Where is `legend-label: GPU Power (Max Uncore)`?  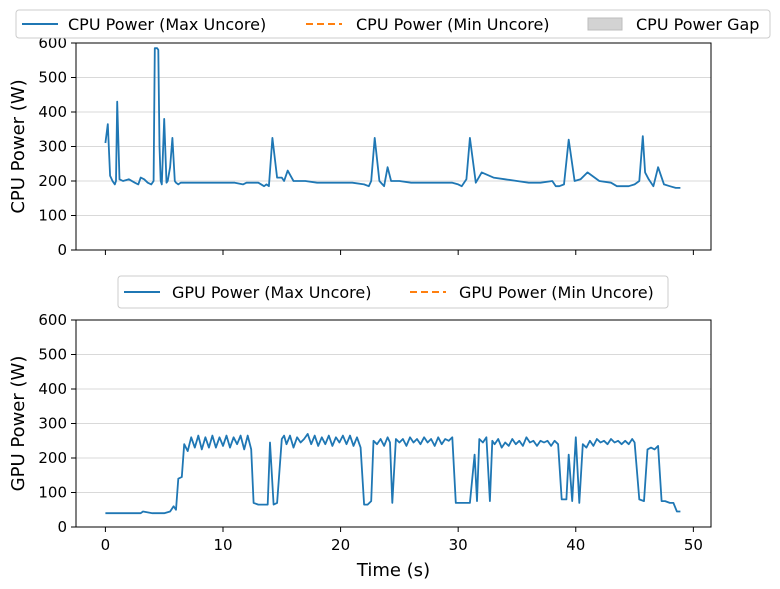 legend-label: GPU Power (Max Uncore) is located at coordinates (271, 292).